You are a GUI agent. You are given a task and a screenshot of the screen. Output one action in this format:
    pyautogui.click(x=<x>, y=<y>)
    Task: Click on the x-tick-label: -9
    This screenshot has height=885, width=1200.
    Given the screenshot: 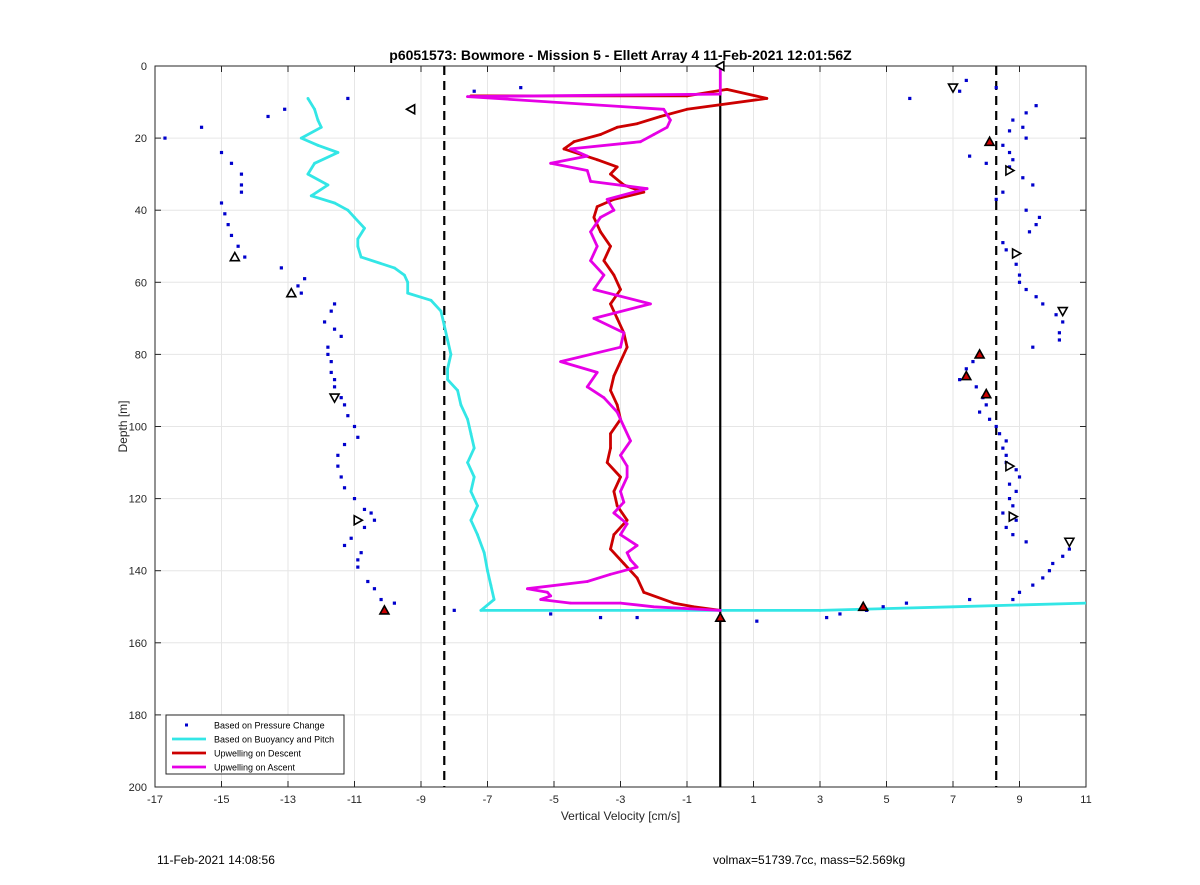 What is the action you would take?
    pyautogui.click(x=421, y=800)
    